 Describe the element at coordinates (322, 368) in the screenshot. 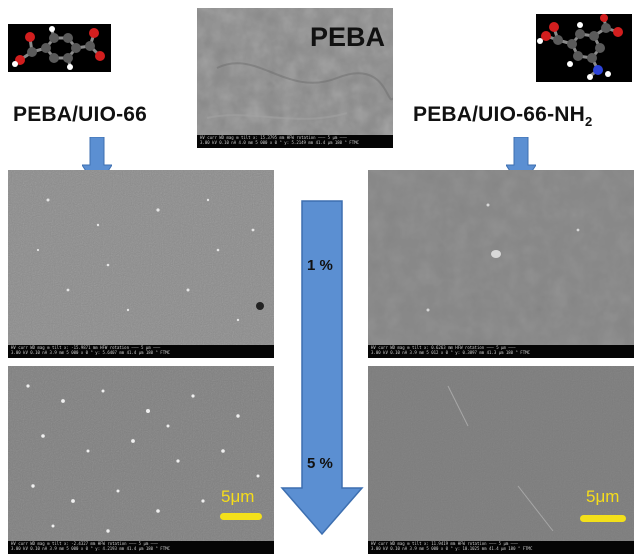

I see `loading-arrow-icon` at that location.